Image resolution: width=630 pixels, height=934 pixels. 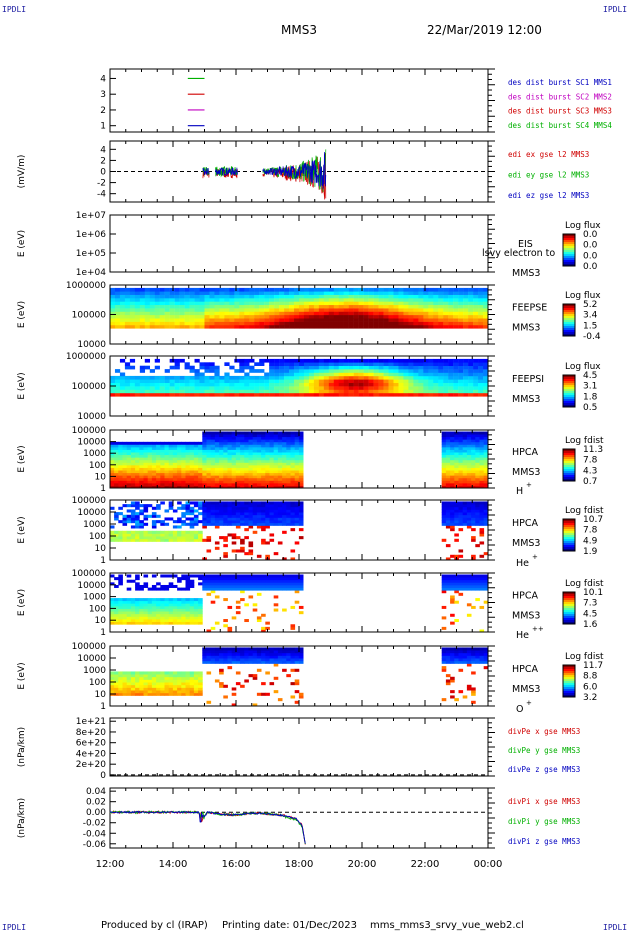 What do you see at coordinates (528, 379) in the screenshot?
I see `instrument-label: FEEPSI` at bounding box center [528, 379].